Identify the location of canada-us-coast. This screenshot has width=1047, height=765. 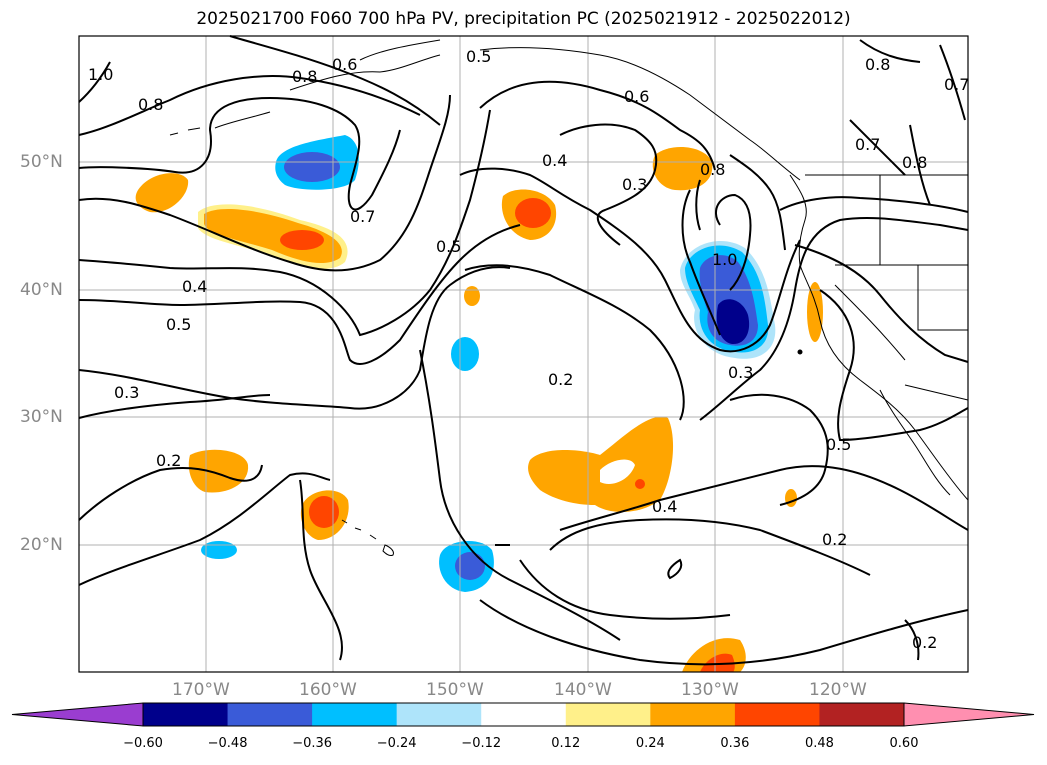
(879, 337).